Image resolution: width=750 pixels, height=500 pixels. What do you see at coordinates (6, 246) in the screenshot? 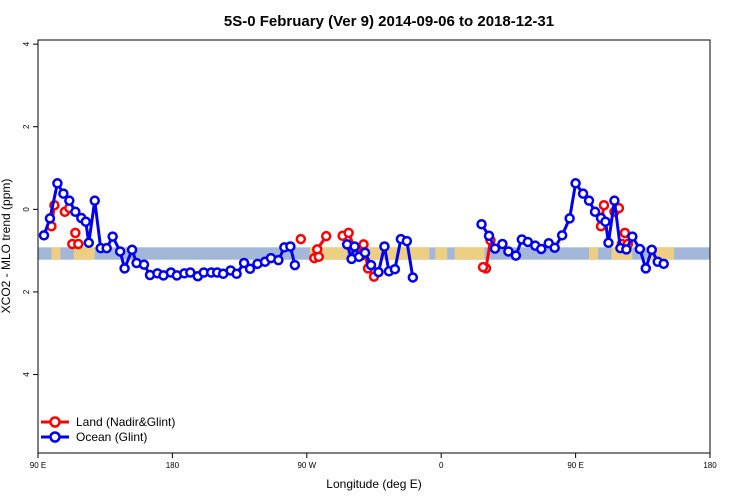
I see `y-axis-title: XCO2 - MLO trend (ppm)` at bounding box center [6, 246].